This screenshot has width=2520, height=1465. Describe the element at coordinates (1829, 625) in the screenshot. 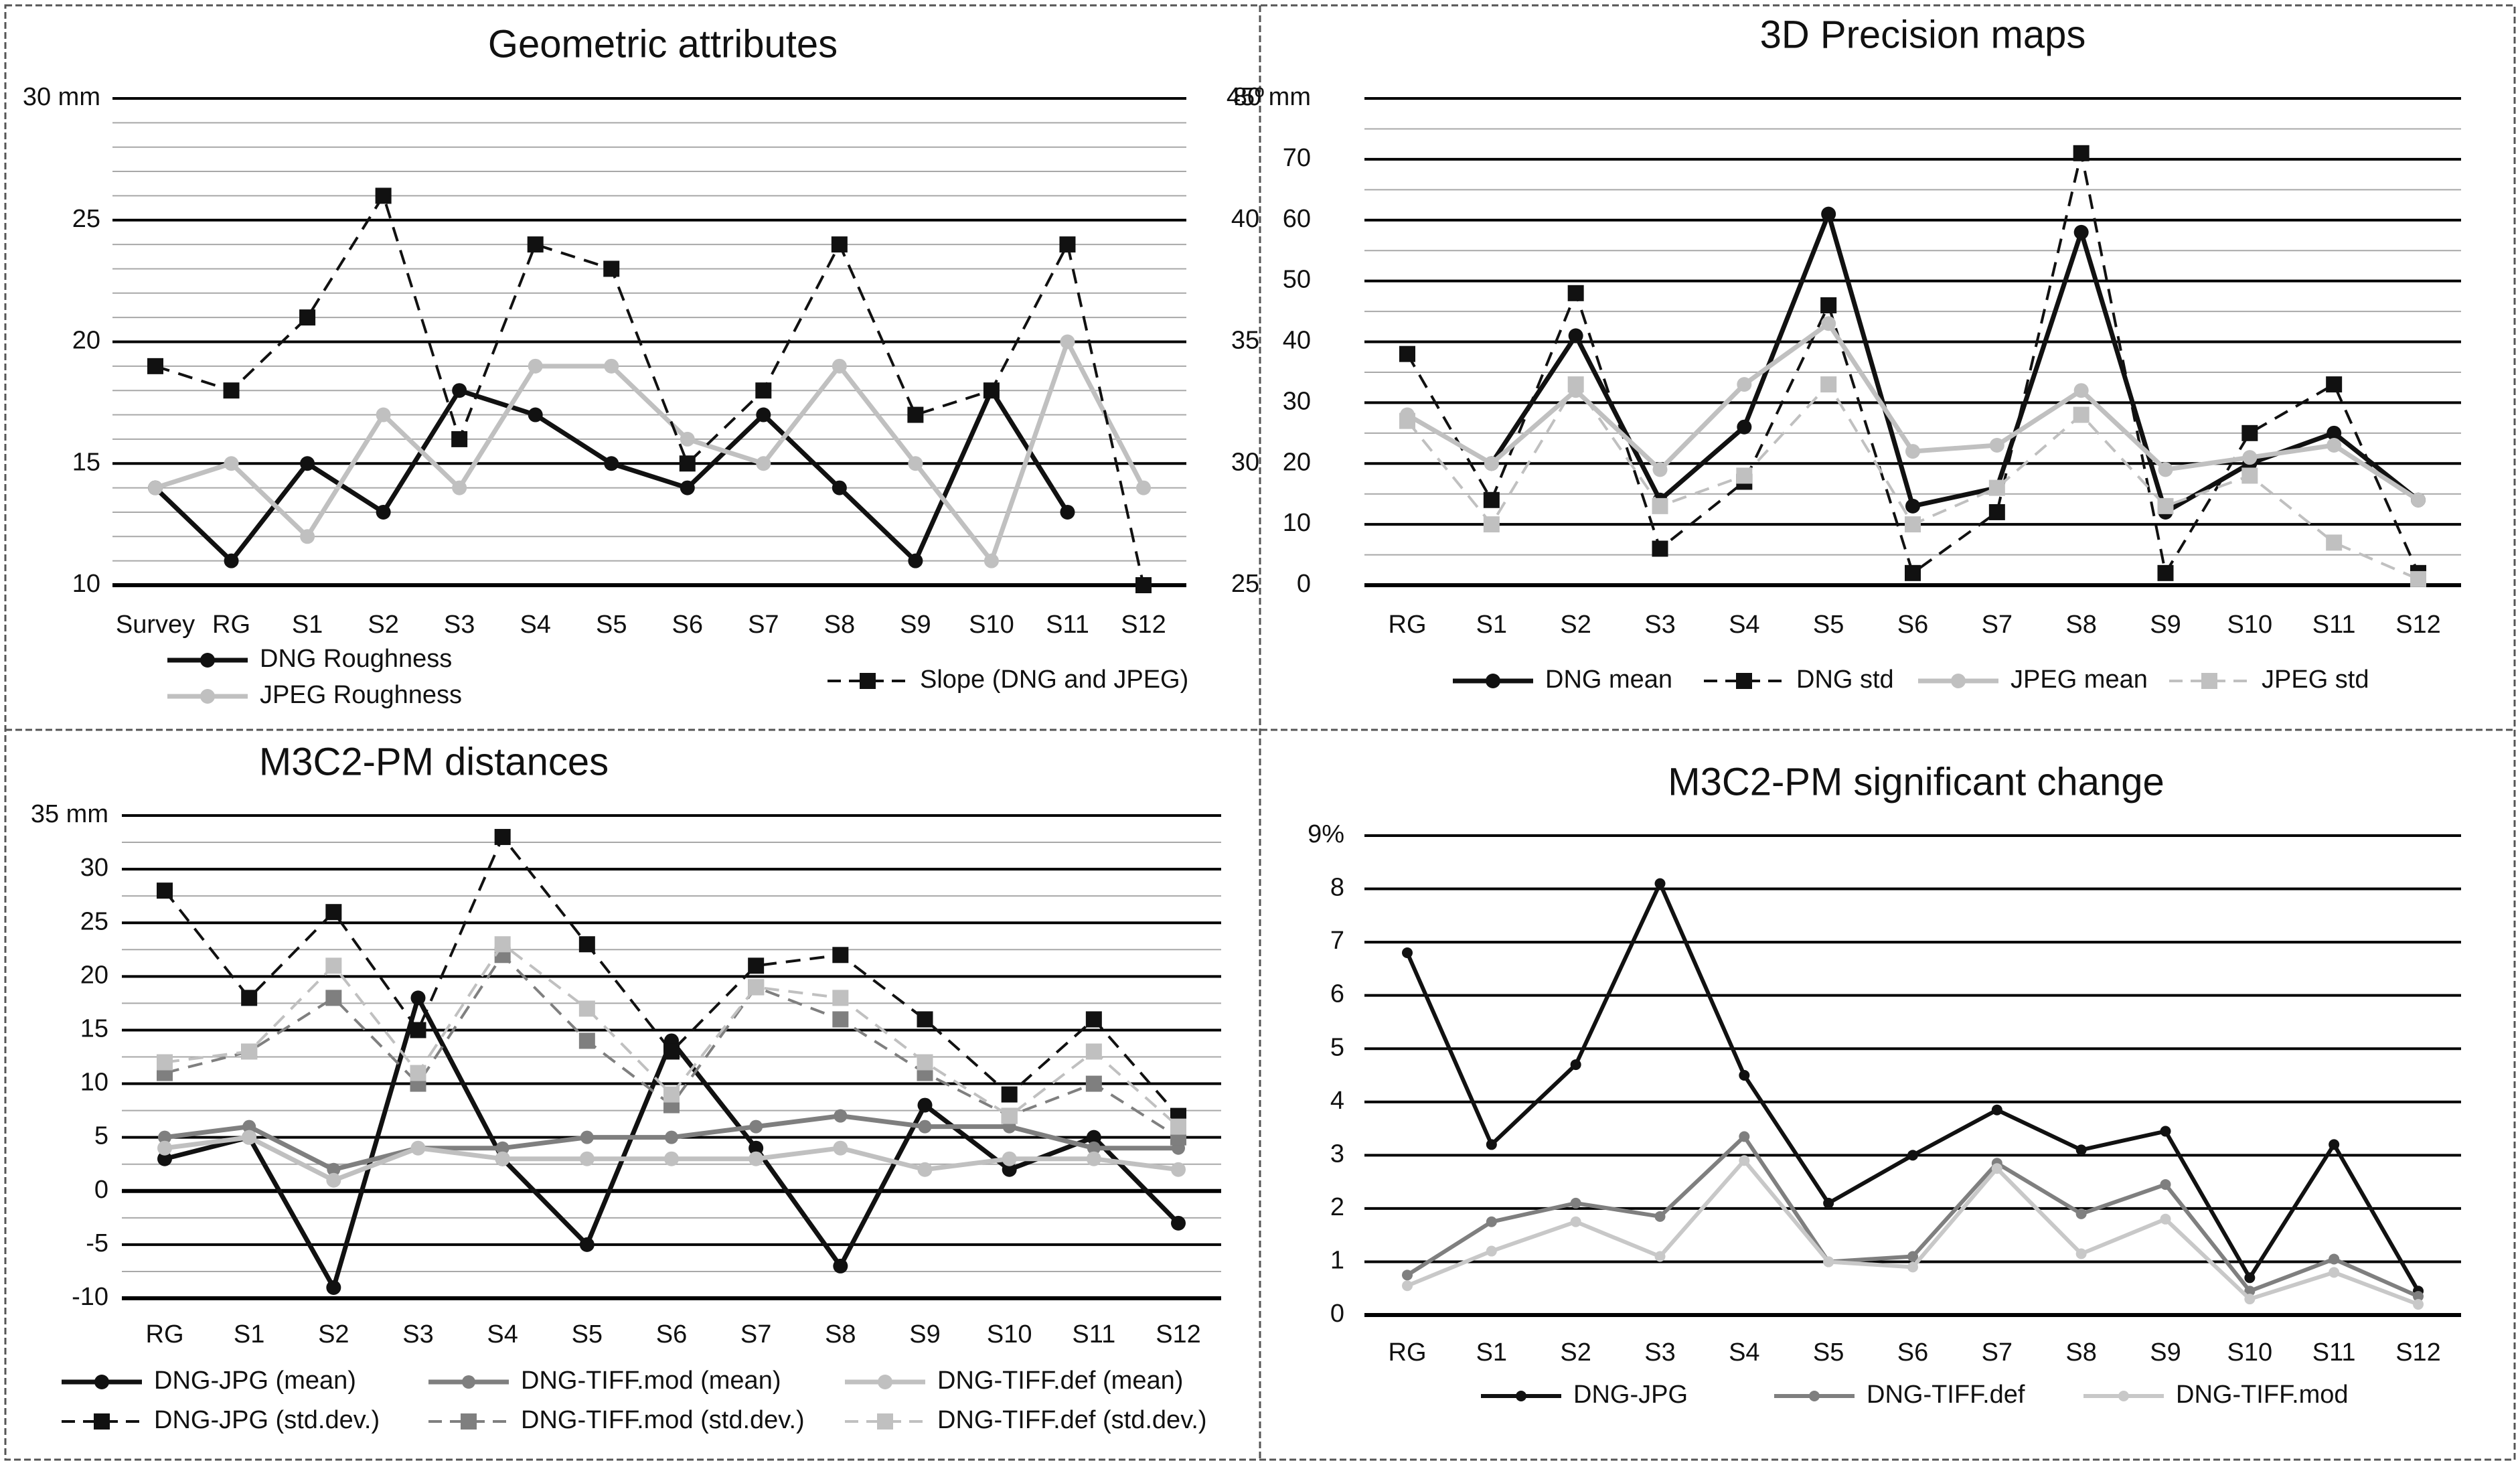

I see `x-tick-label: S5` at that location.